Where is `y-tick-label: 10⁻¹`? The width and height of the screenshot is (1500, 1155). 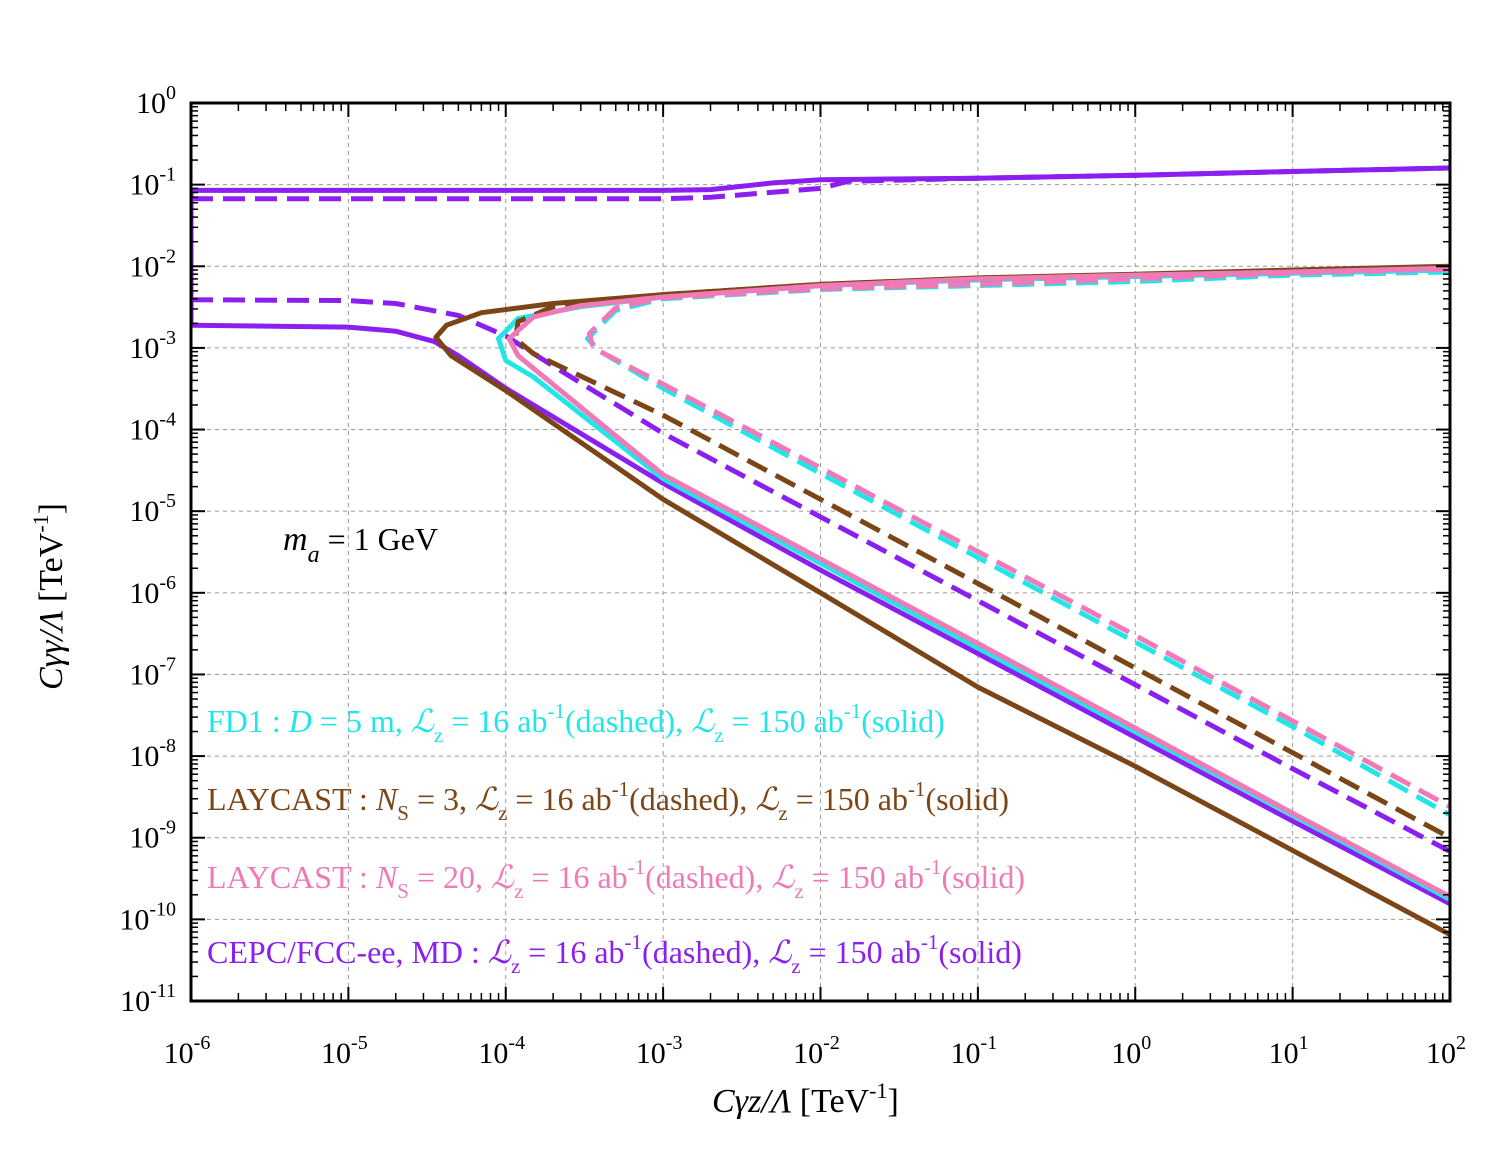 y-tick-label: 10⁻¹ is located at coordinates (152, 183).